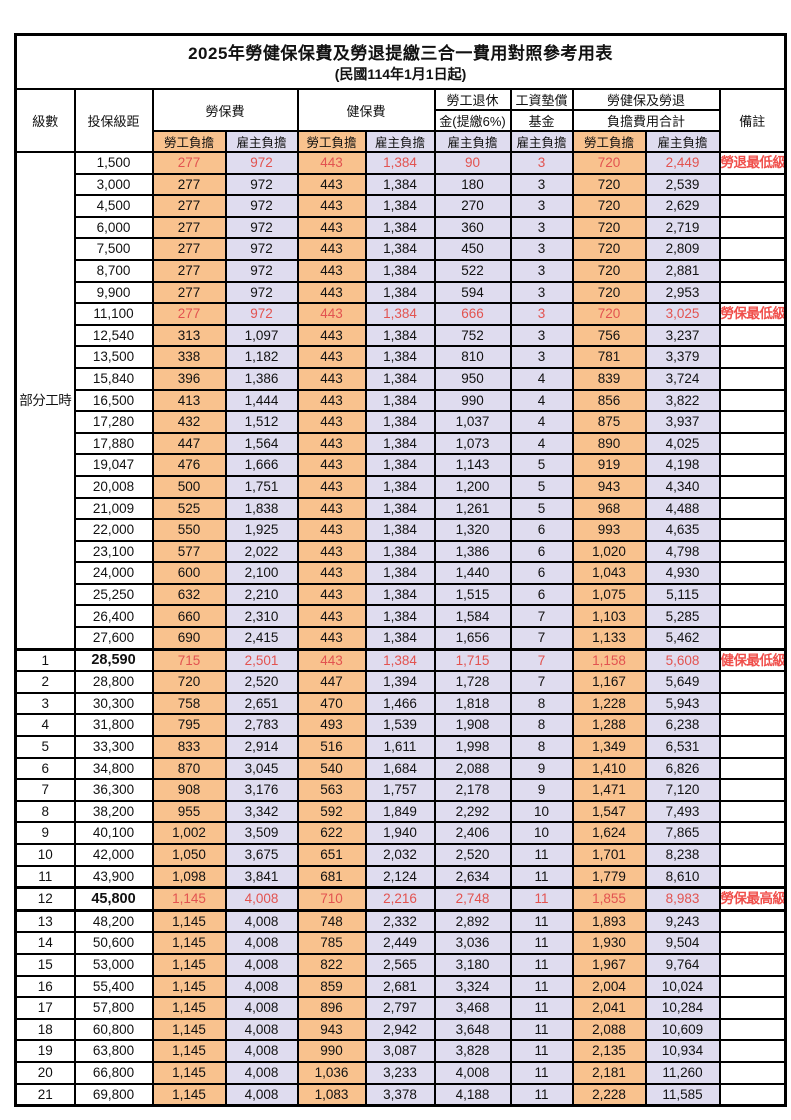 The image size is (791, 1120). What do you see at coordinates (609, 1008) in the screenshot?
I see `total-employee-cell: 2,041` at bounding box center [609, 1008].